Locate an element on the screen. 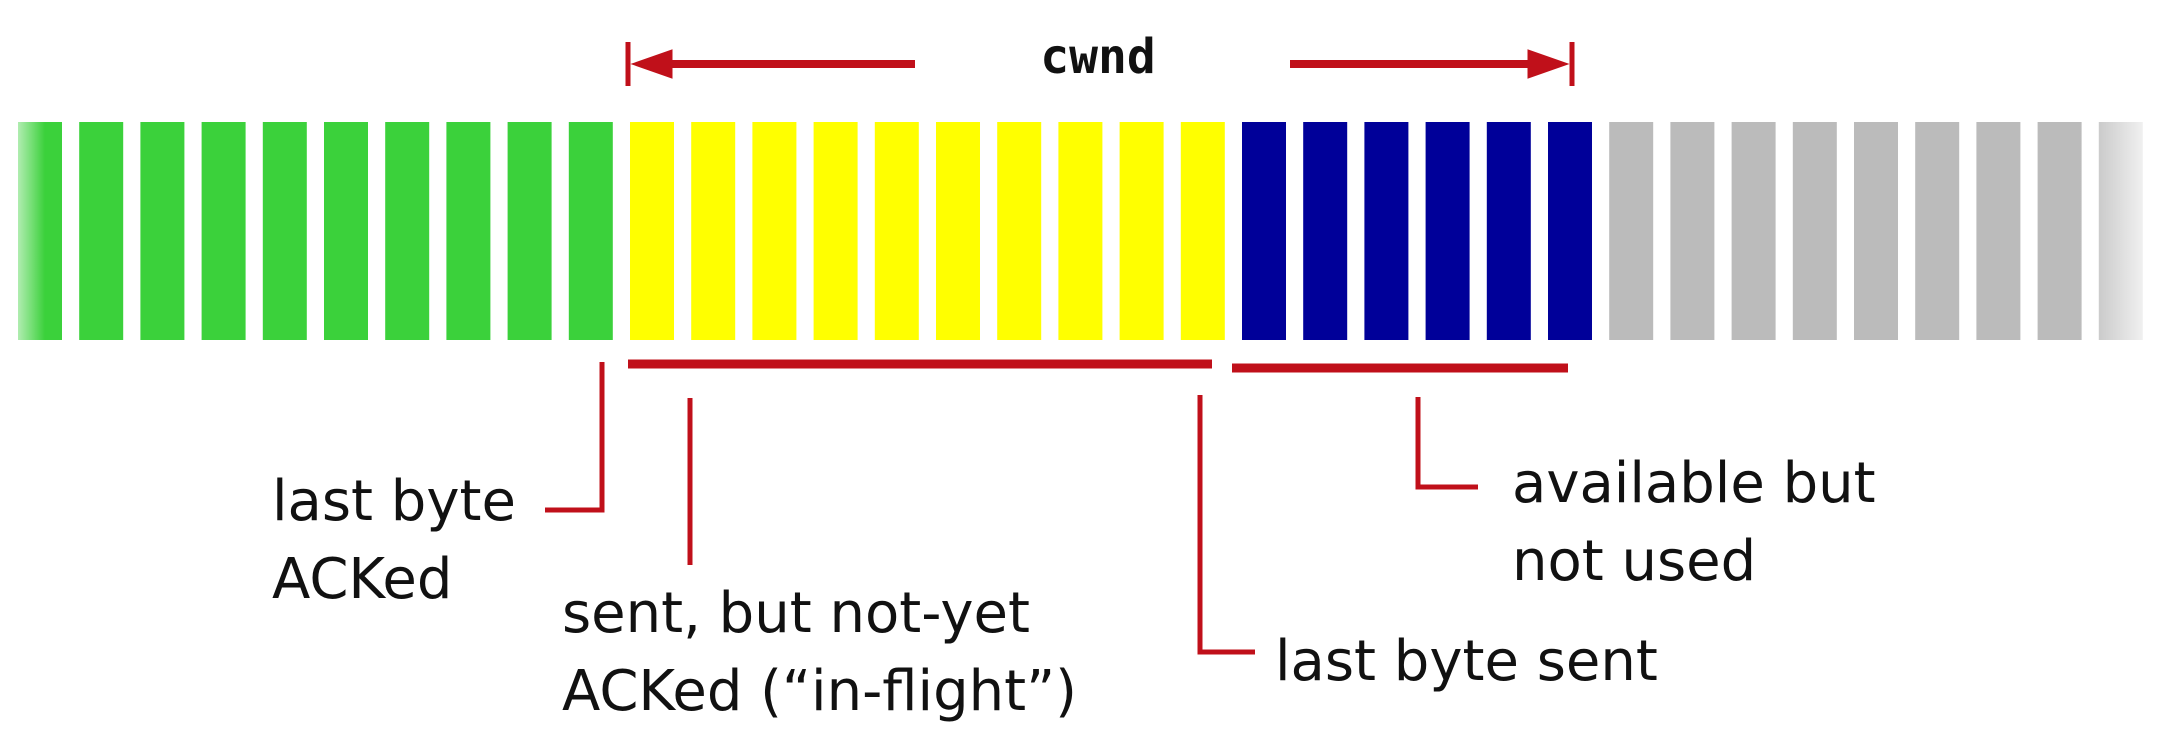 Image resolution: width=2160 pixels, height=750 pixels. in-flight-line-1: sent, but not-yet is located at coordinates (796, 613).